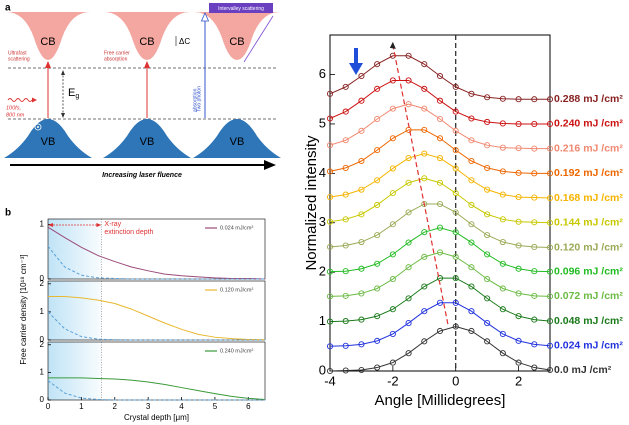  I want to click on laser-pulse, so click(20, 100).